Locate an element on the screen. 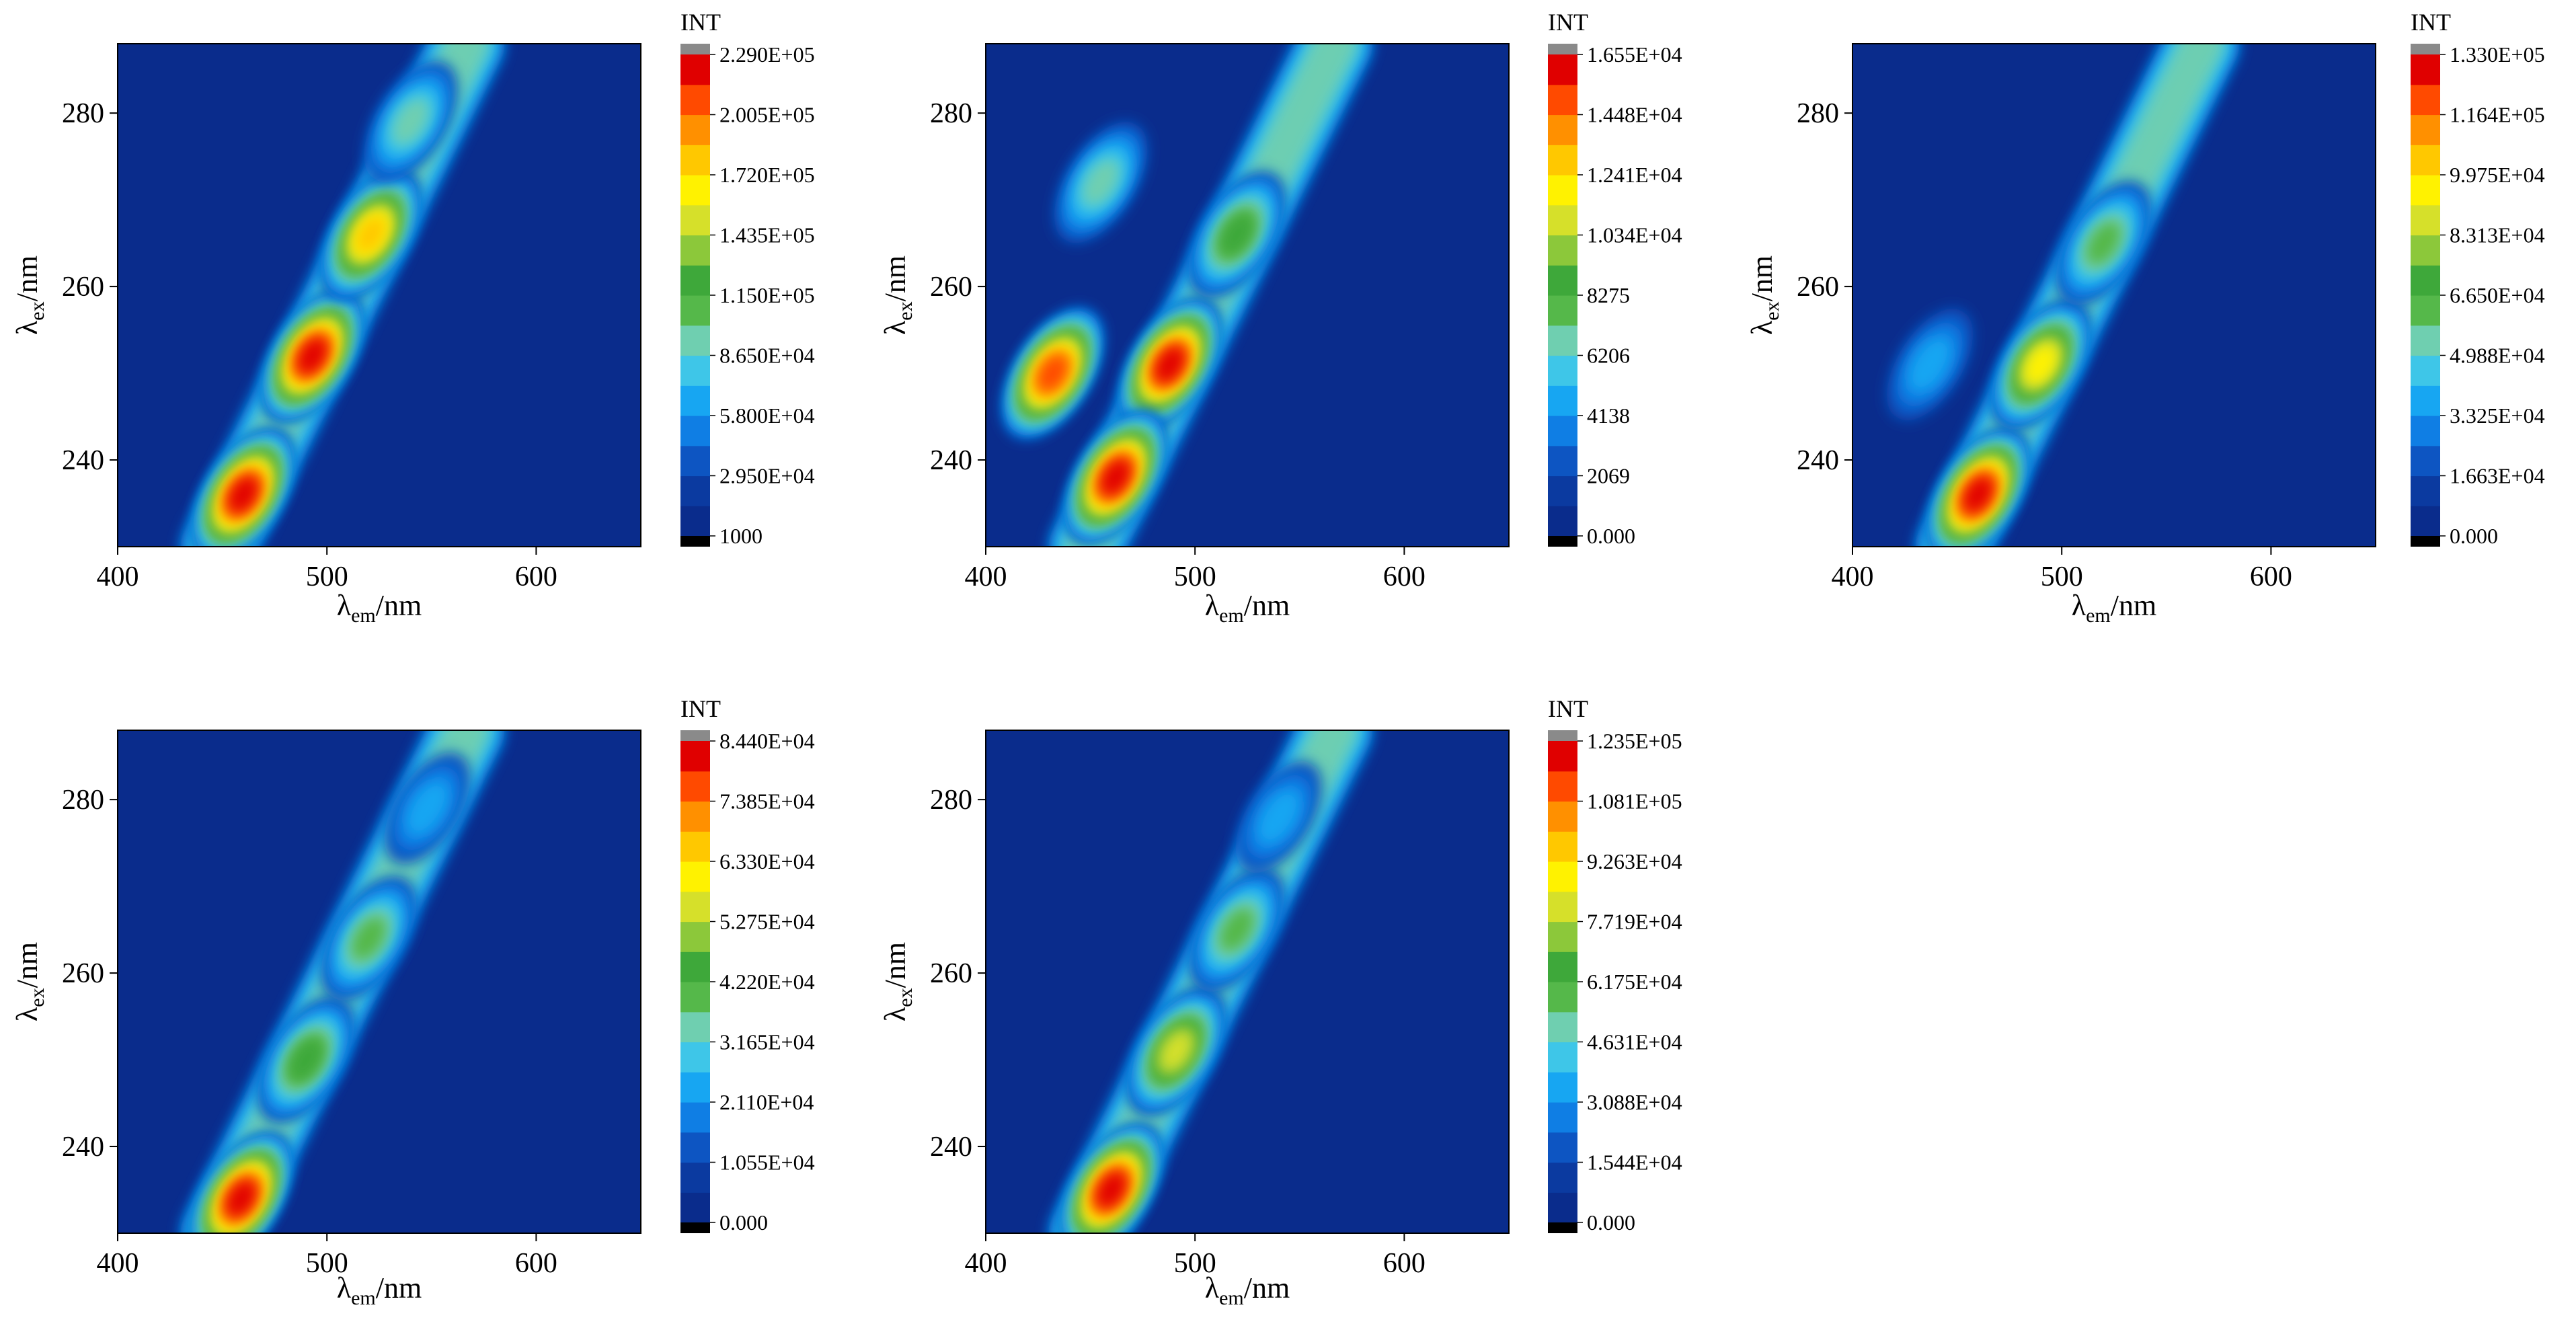 The image size is (2576, 1328). colorbar-tick-label: 7.385E+04 is located at coordinates (767, 801).